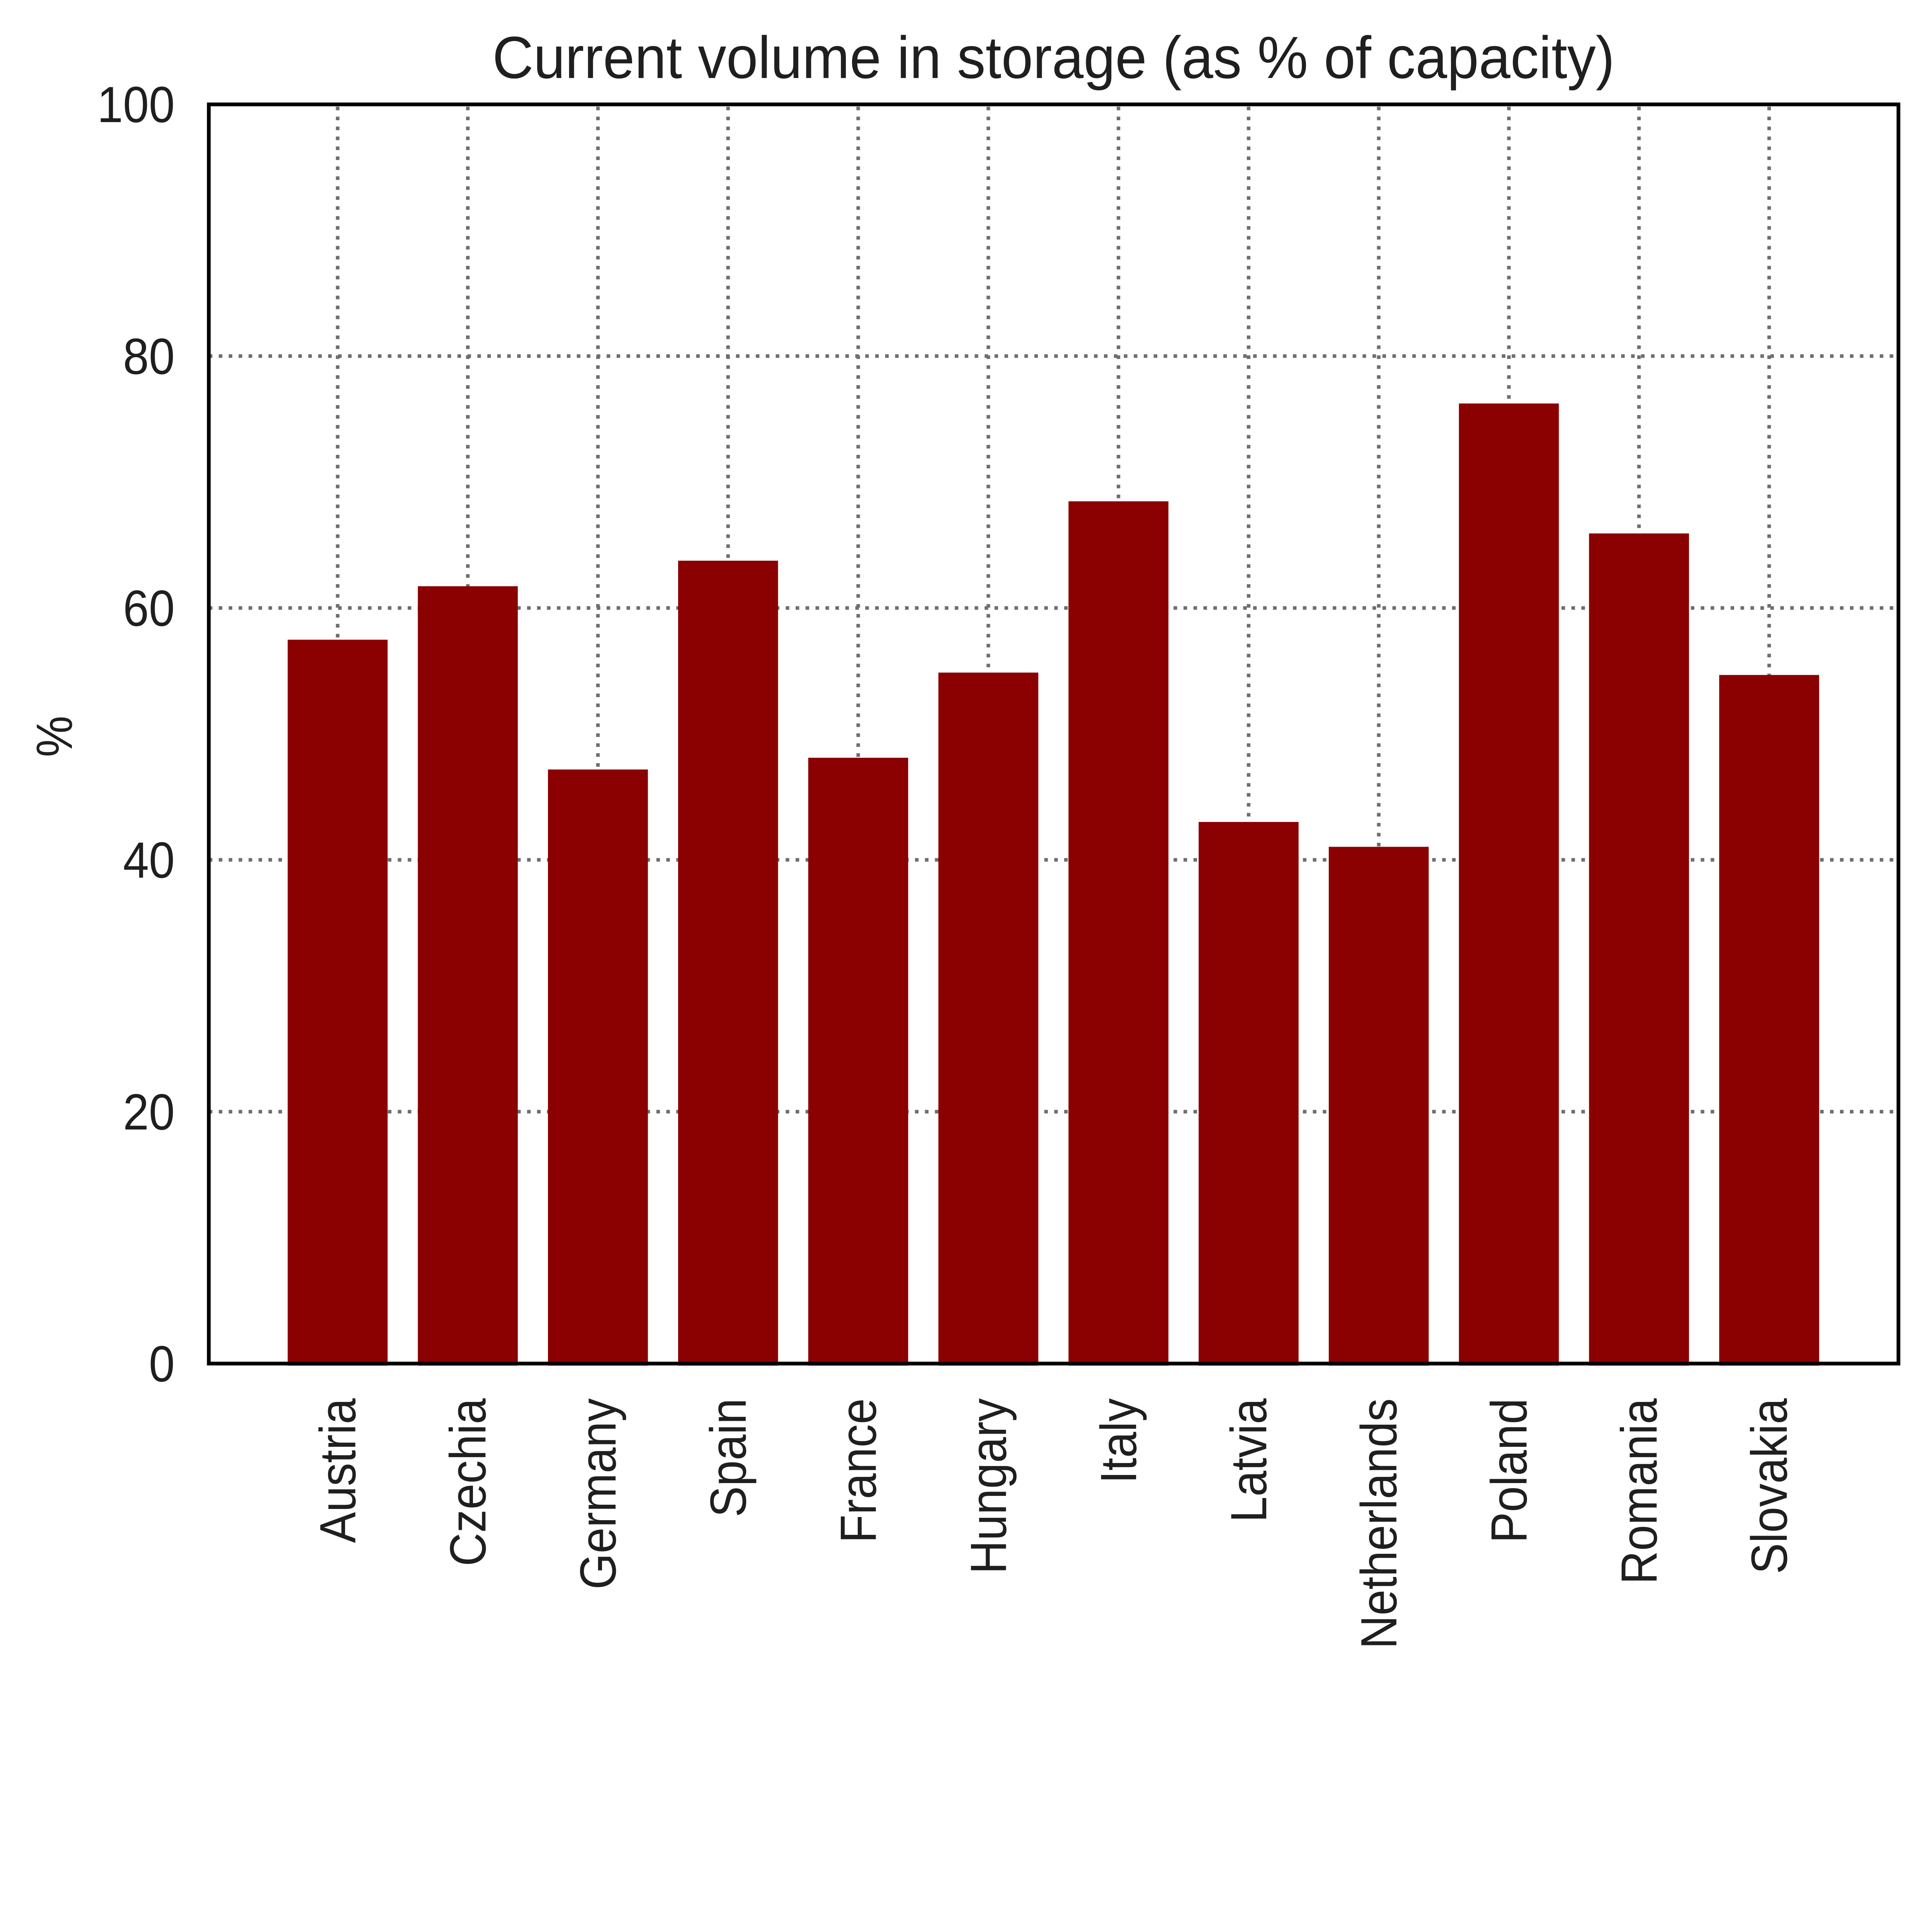  Describe the element at coordinates (149, 356) in the screenshot. I see `svg-text: 80` at that location.